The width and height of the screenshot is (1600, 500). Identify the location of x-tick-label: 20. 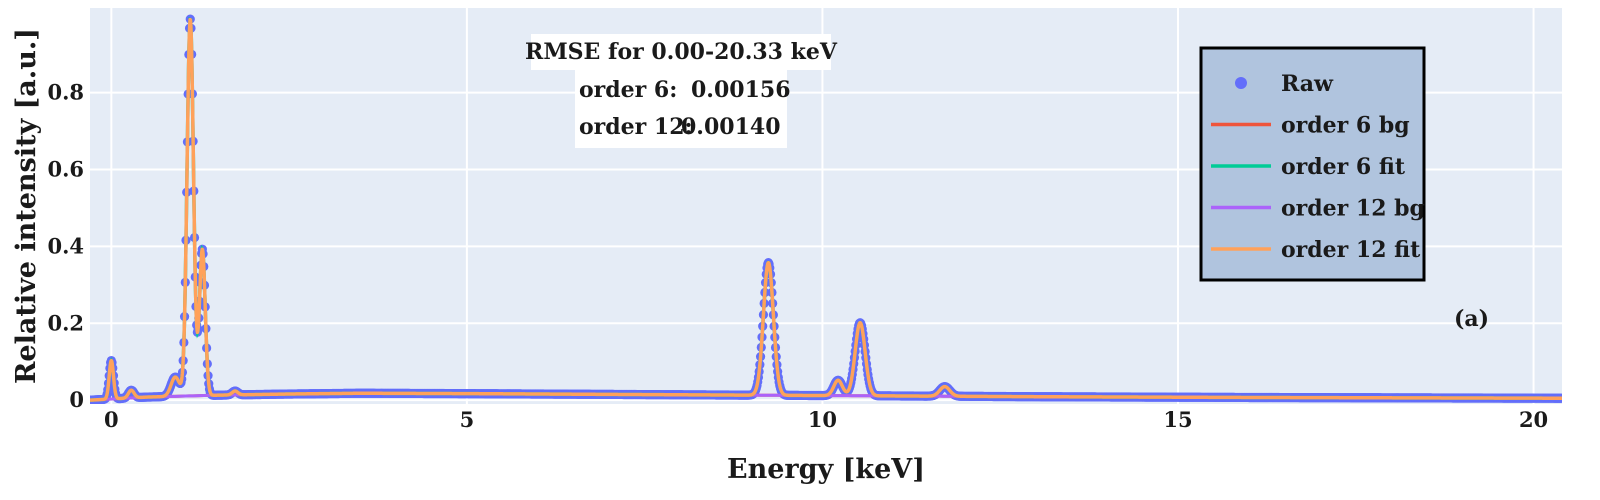
(1533, 419).